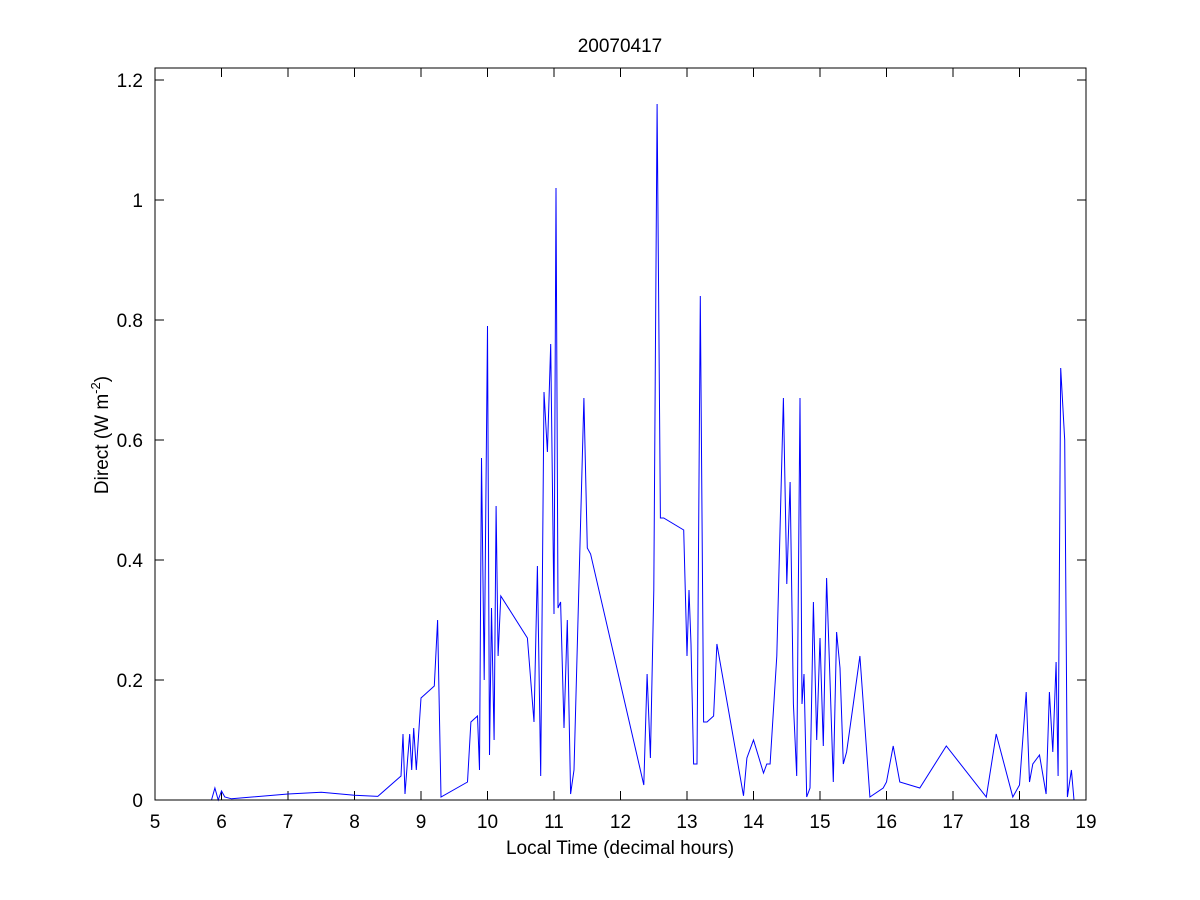 This screenshot has width=1200, height=900. I want to click on x-tick-label: 19, so click(1085, 822).